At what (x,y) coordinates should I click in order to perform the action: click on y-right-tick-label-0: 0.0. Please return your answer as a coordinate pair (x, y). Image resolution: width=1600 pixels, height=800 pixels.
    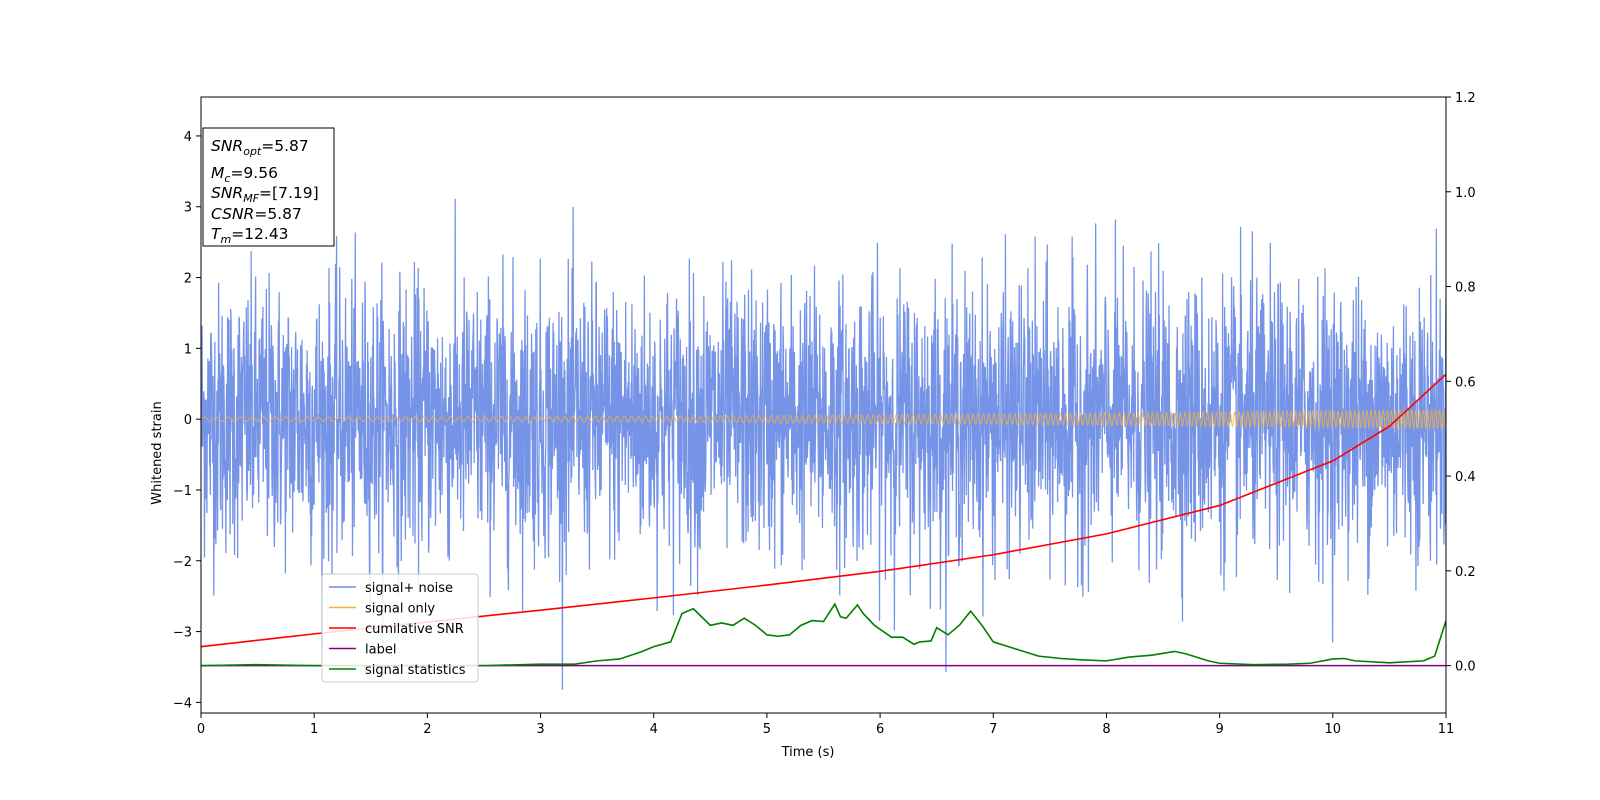
    Looking at the image, I should click on (1465, 667).